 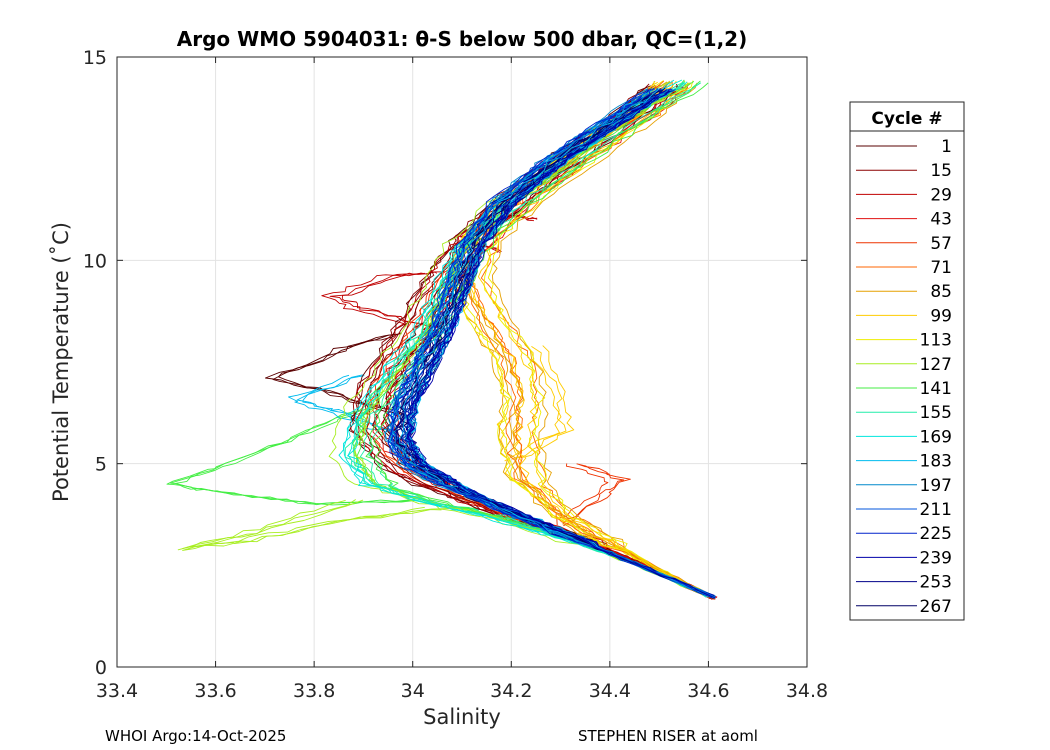 I want to click on legend-label: 99, so click(x=941, y=316).